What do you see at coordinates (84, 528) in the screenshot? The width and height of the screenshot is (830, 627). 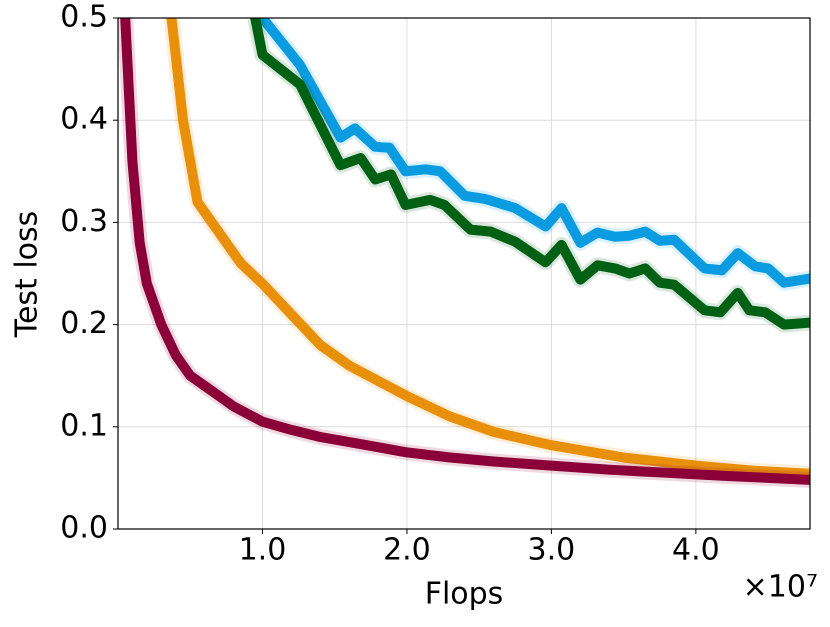 I see `y-tick-label: 0.0` at bounding box center [84, 528].